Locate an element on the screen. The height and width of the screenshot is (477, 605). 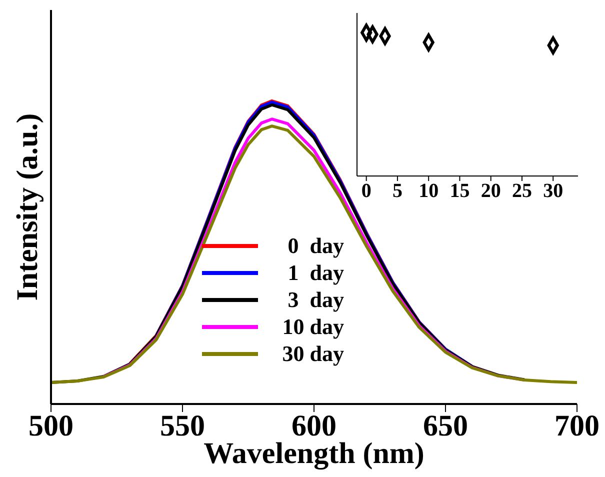
x-tick-label: 650 is located at coordinates (445, 425).